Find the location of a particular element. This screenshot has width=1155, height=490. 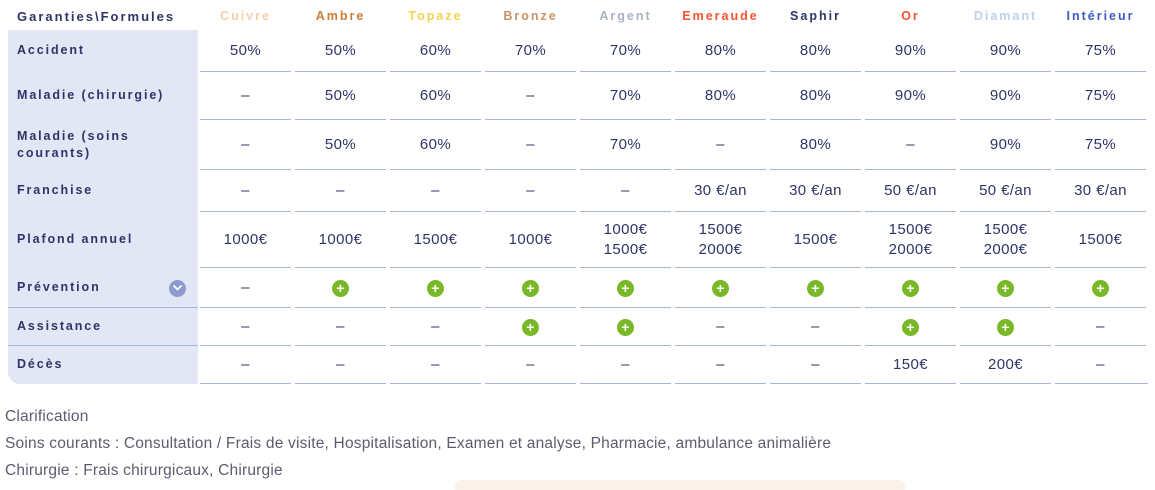

row-label-maladie-chirurgie: Maladie (chirurgie) is located at coordinates (103, 96).